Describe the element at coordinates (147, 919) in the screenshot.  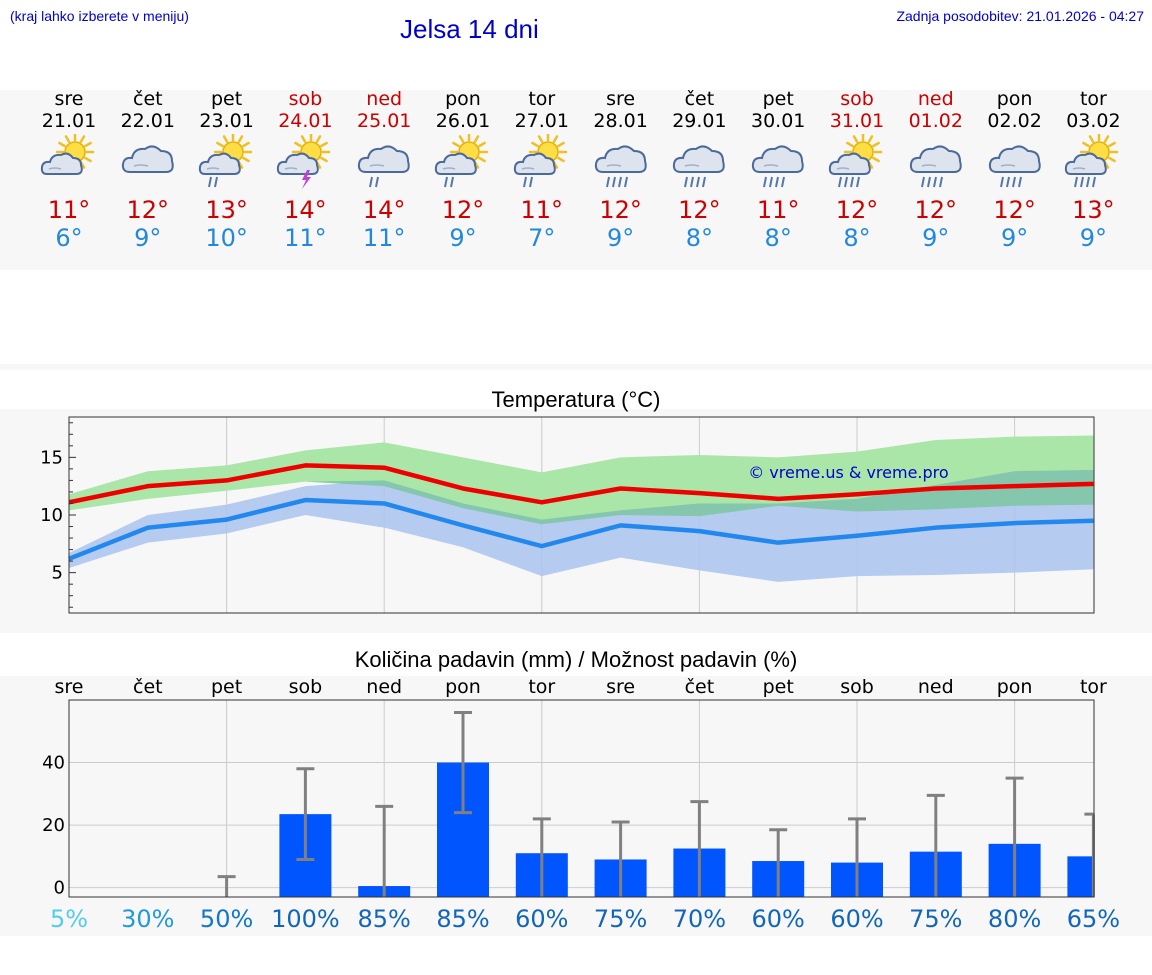
I see `precipitation-probability: 30%` at that location.